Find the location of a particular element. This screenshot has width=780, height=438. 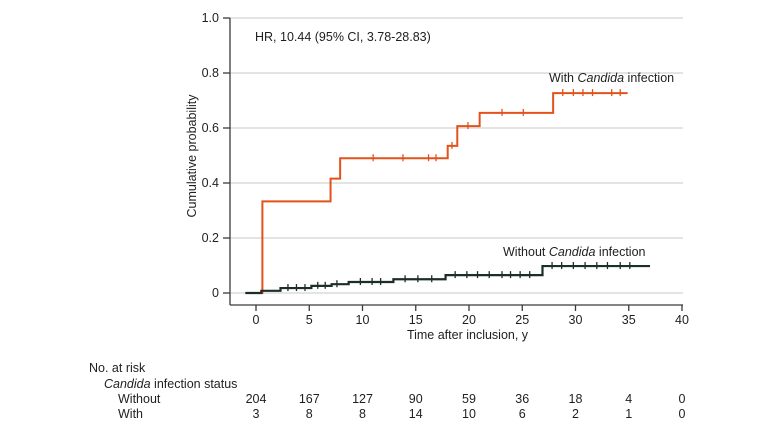

x-tick-label: 30 is located at coordinates (576, 320).